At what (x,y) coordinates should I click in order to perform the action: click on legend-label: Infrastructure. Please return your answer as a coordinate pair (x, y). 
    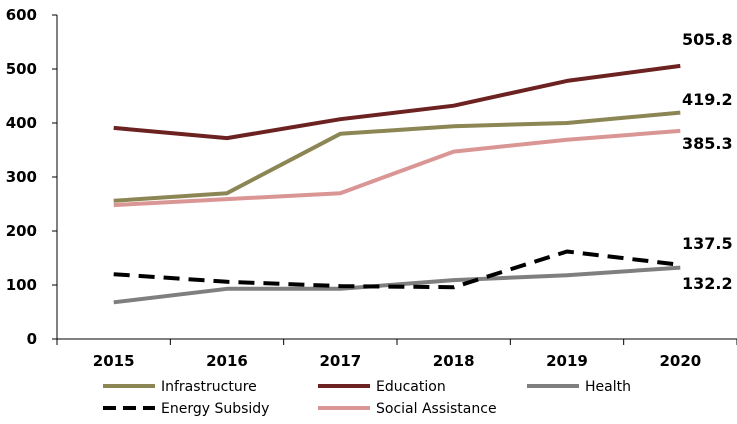
    Looking at the image, I should click on (209, 387).